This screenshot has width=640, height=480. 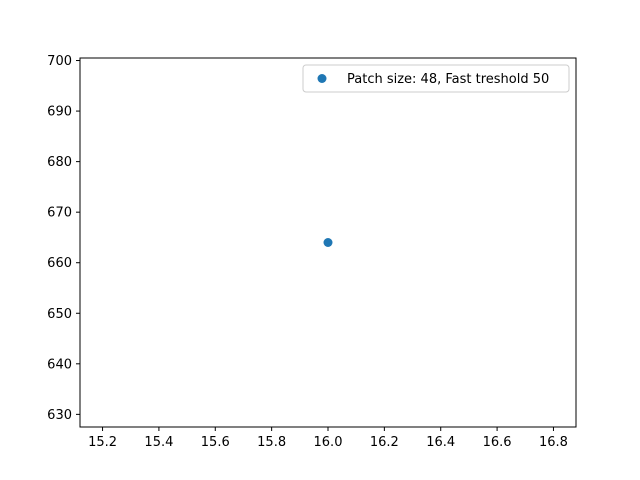 What do you see at coordinates (553, 442) in the screenshot?
I see `x-tick-label: 16.8` at bounding box center [553, 442].